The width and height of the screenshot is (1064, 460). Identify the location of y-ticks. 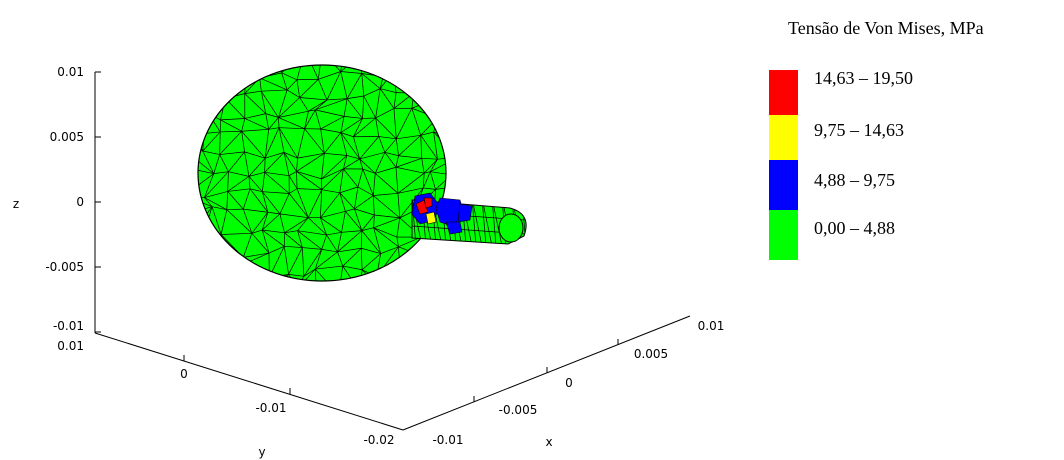
(237, 374).